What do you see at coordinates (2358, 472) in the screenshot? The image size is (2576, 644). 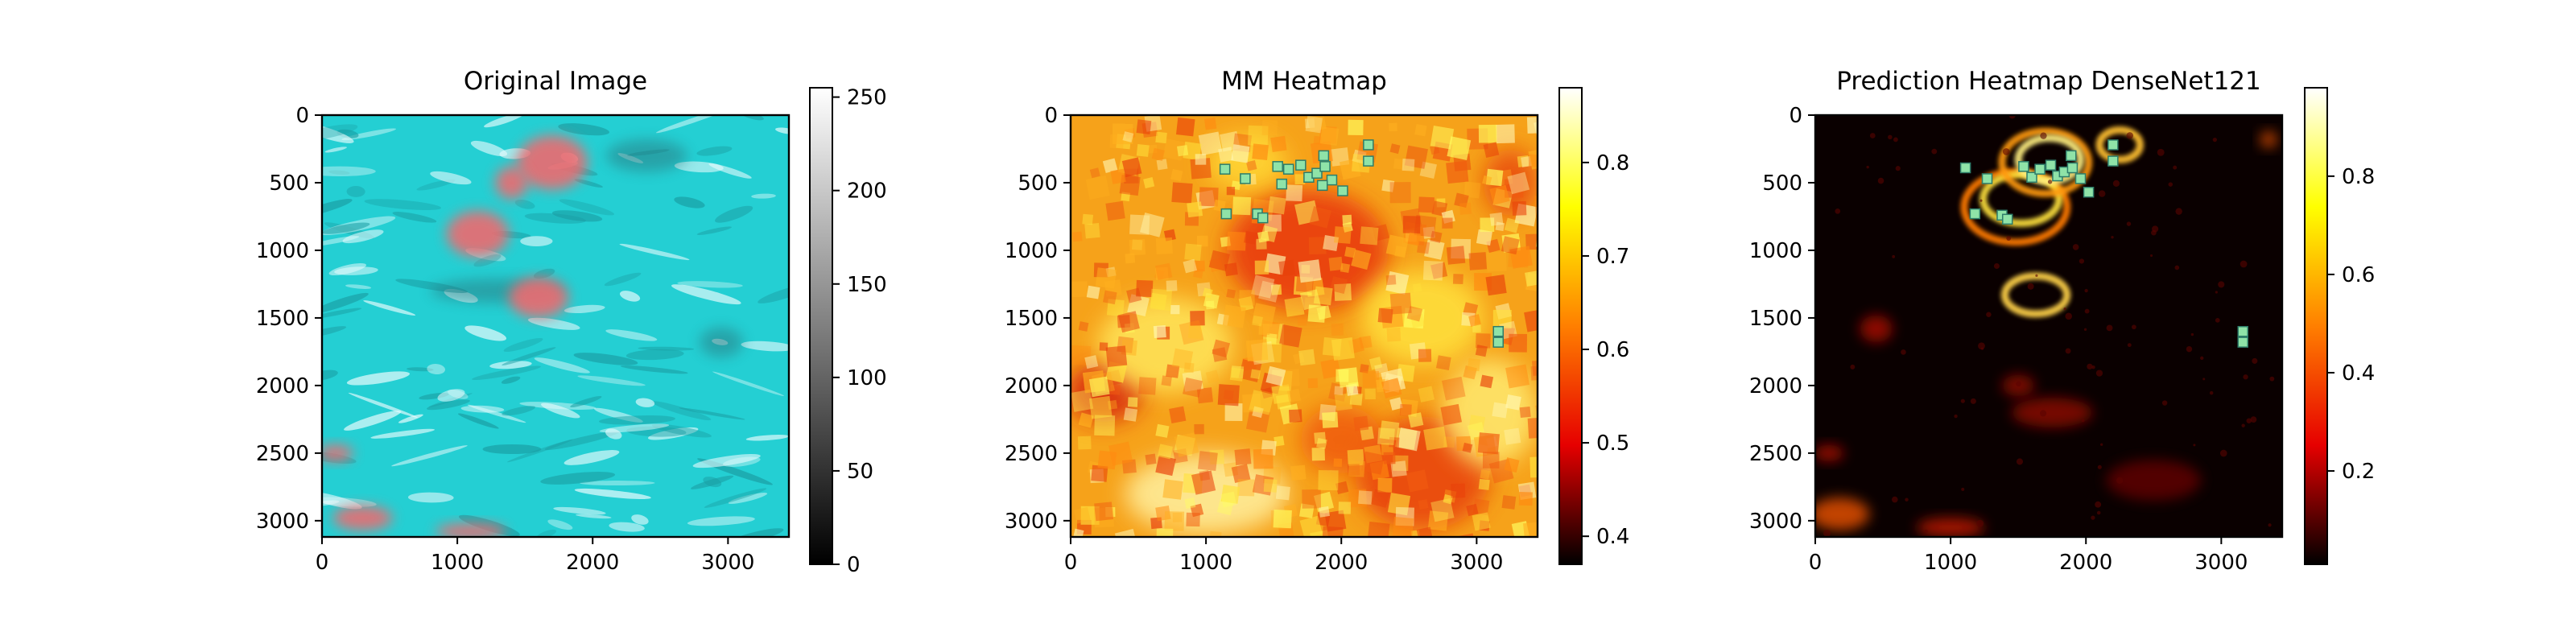 I see `colorbar-tick-label: 0.2` at bounding box center [2358, 472].